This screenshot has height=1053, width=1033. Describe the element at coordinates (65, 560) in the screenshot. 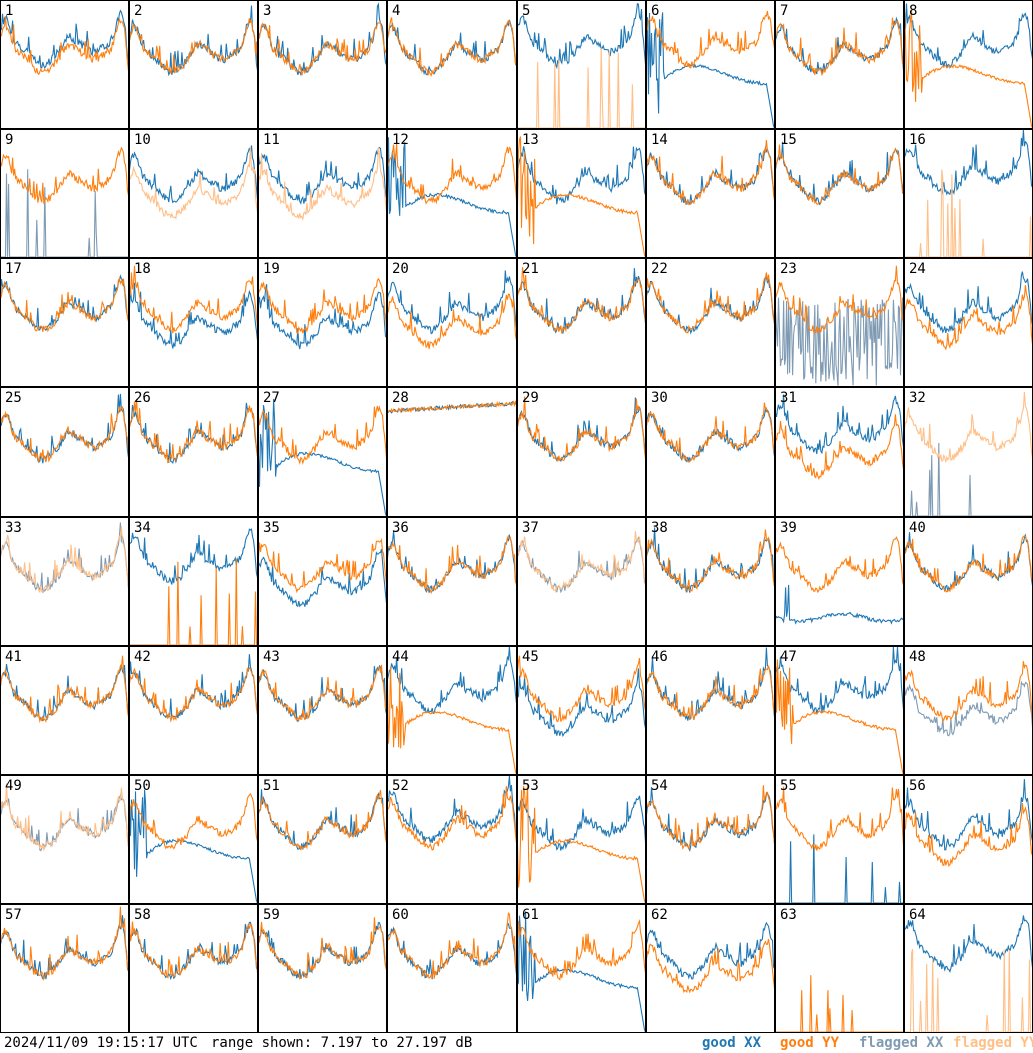

I see `panel-33-yy-line` at that location.